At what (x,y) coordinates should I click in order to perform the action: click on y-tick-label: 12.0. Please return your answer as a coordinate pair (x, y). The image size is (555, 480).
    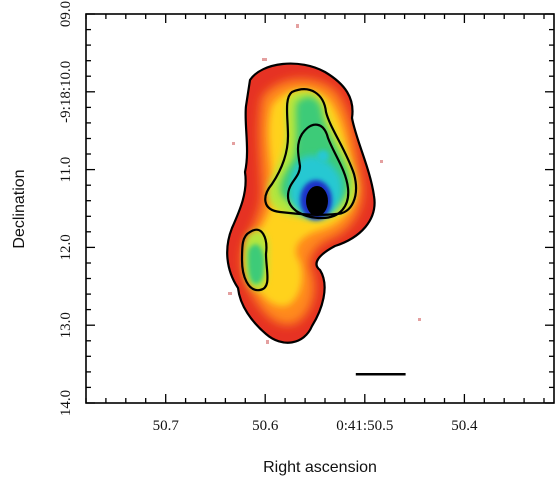
    Looking at the image, I should click on (66, 247).